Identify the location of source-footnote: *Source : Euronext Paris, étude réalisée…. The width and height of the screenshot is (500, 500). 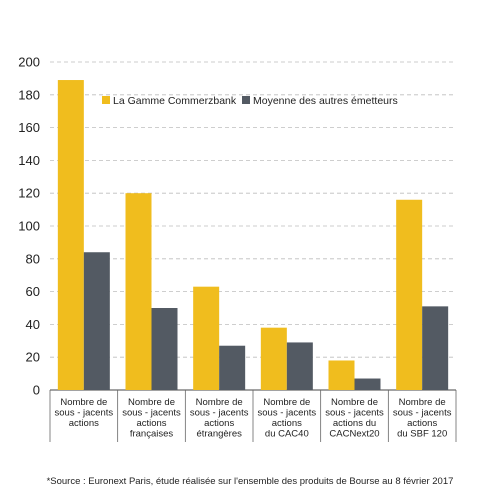
(250, 481).